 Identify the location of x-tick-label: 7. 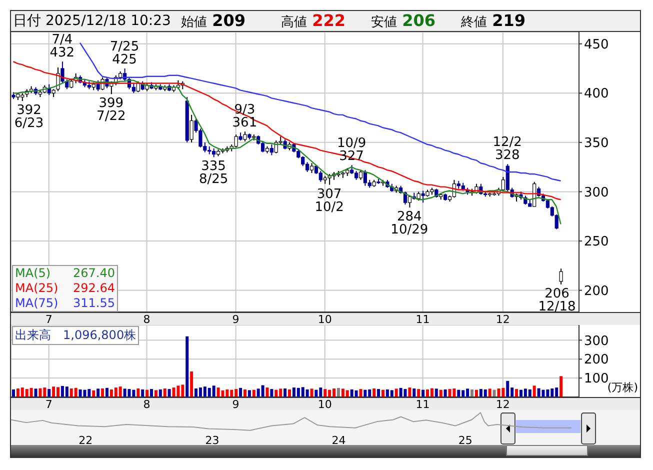
(48, 319).